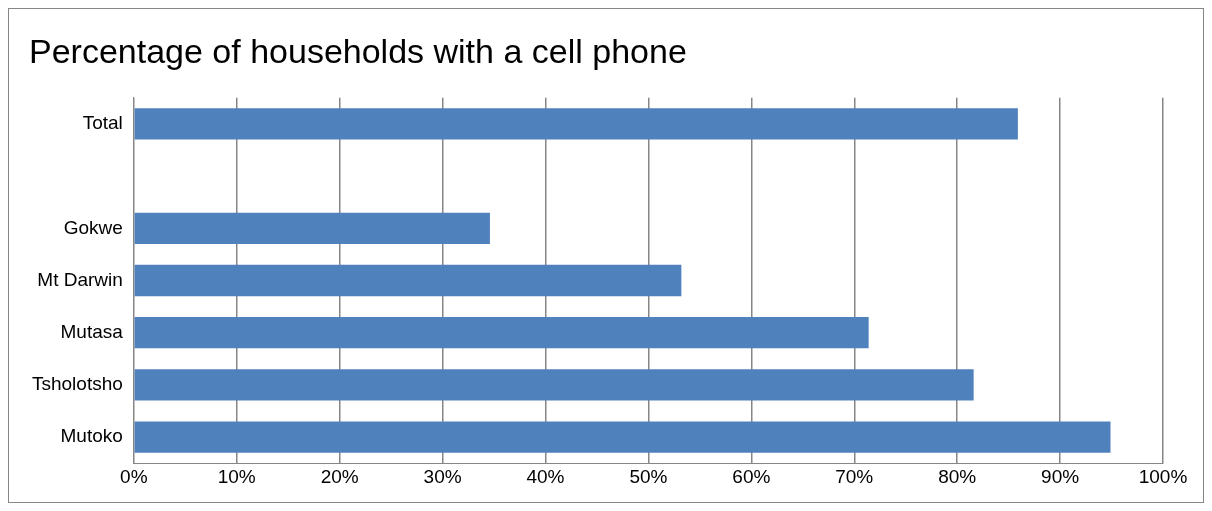 The width and height of the screenshot is (1212, 511). Describe the element at coordinates (77, 384) in the screenshot. I see `y-tick-label: Tsholotsho` at that location.